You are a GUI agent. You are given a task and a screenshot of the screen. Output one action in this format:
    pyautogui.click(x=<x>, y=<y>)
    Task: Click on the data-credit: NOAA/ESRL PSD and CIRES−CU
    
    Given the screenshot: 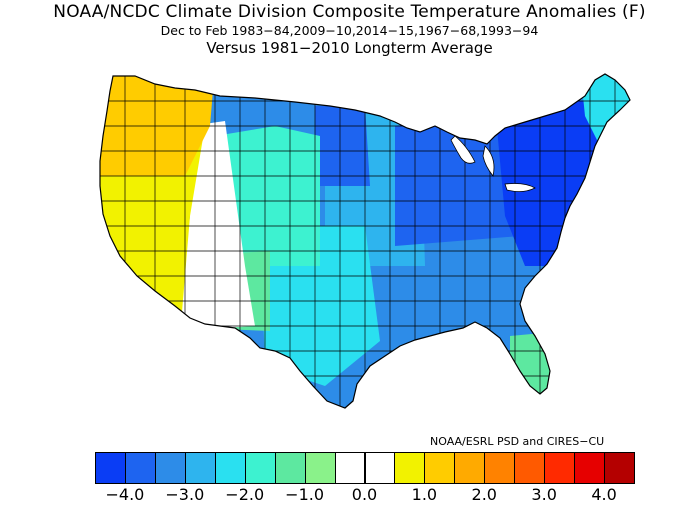 What is the action you would take?
    pyautogui.click(x=517, y=441)
    